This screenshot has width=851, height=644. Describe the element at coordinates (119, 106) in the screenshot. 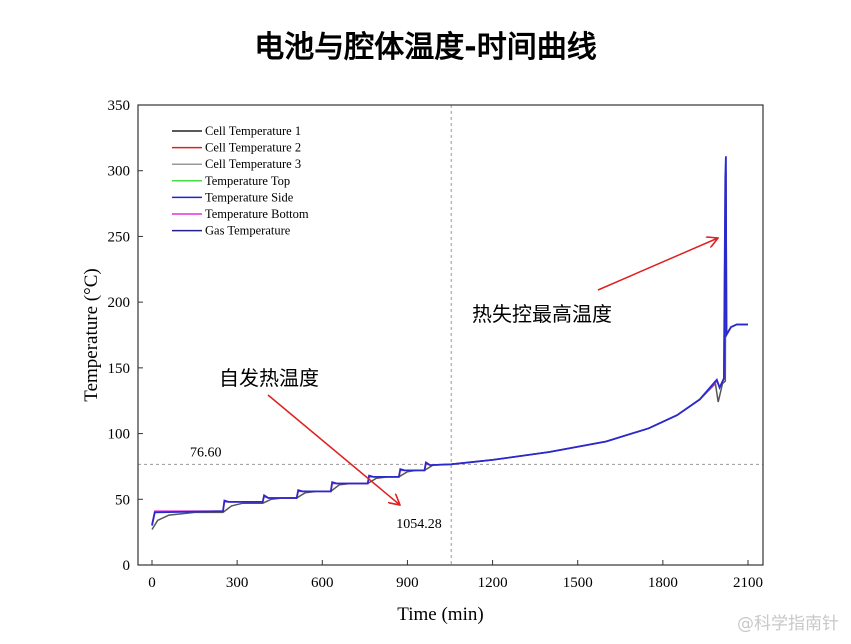

I see `y-tick-label: 350` at that location.